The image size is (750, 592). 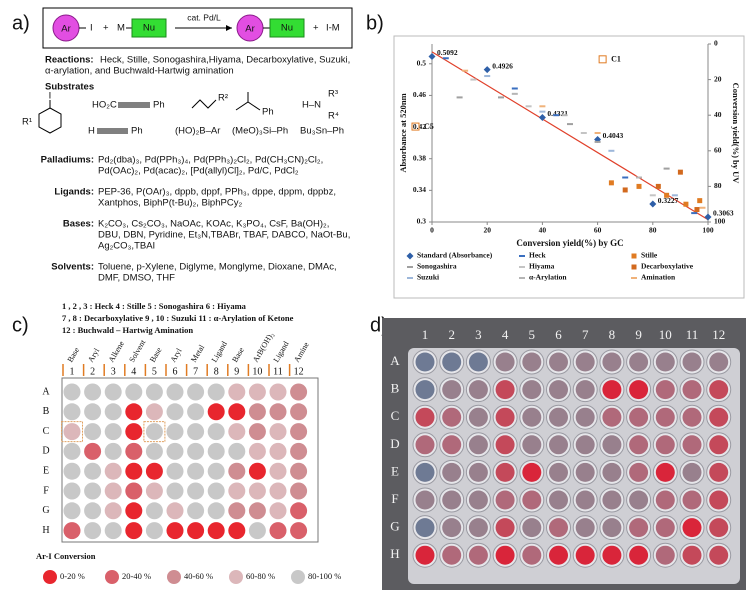 I want to click on ketone, so click(x=248, y=106).